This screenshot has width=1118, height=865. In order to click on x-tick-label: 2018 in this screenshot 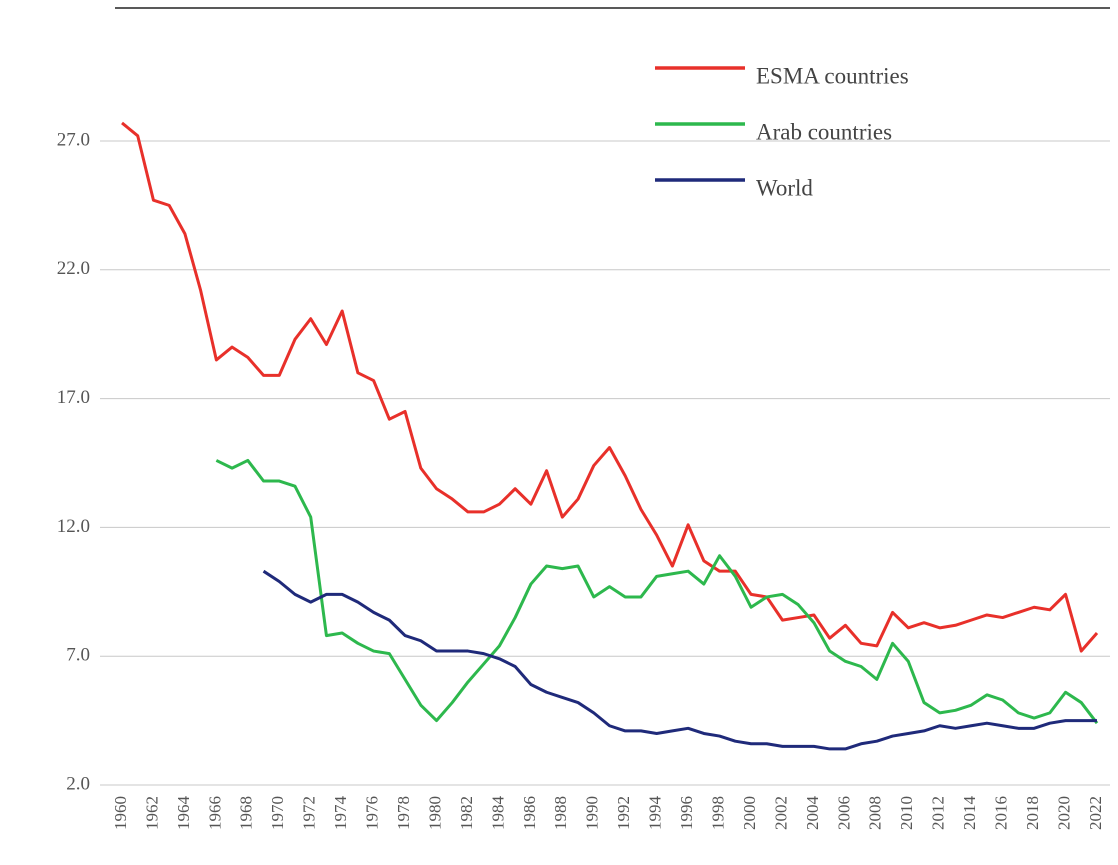, I will do `click(1032, 813)`.